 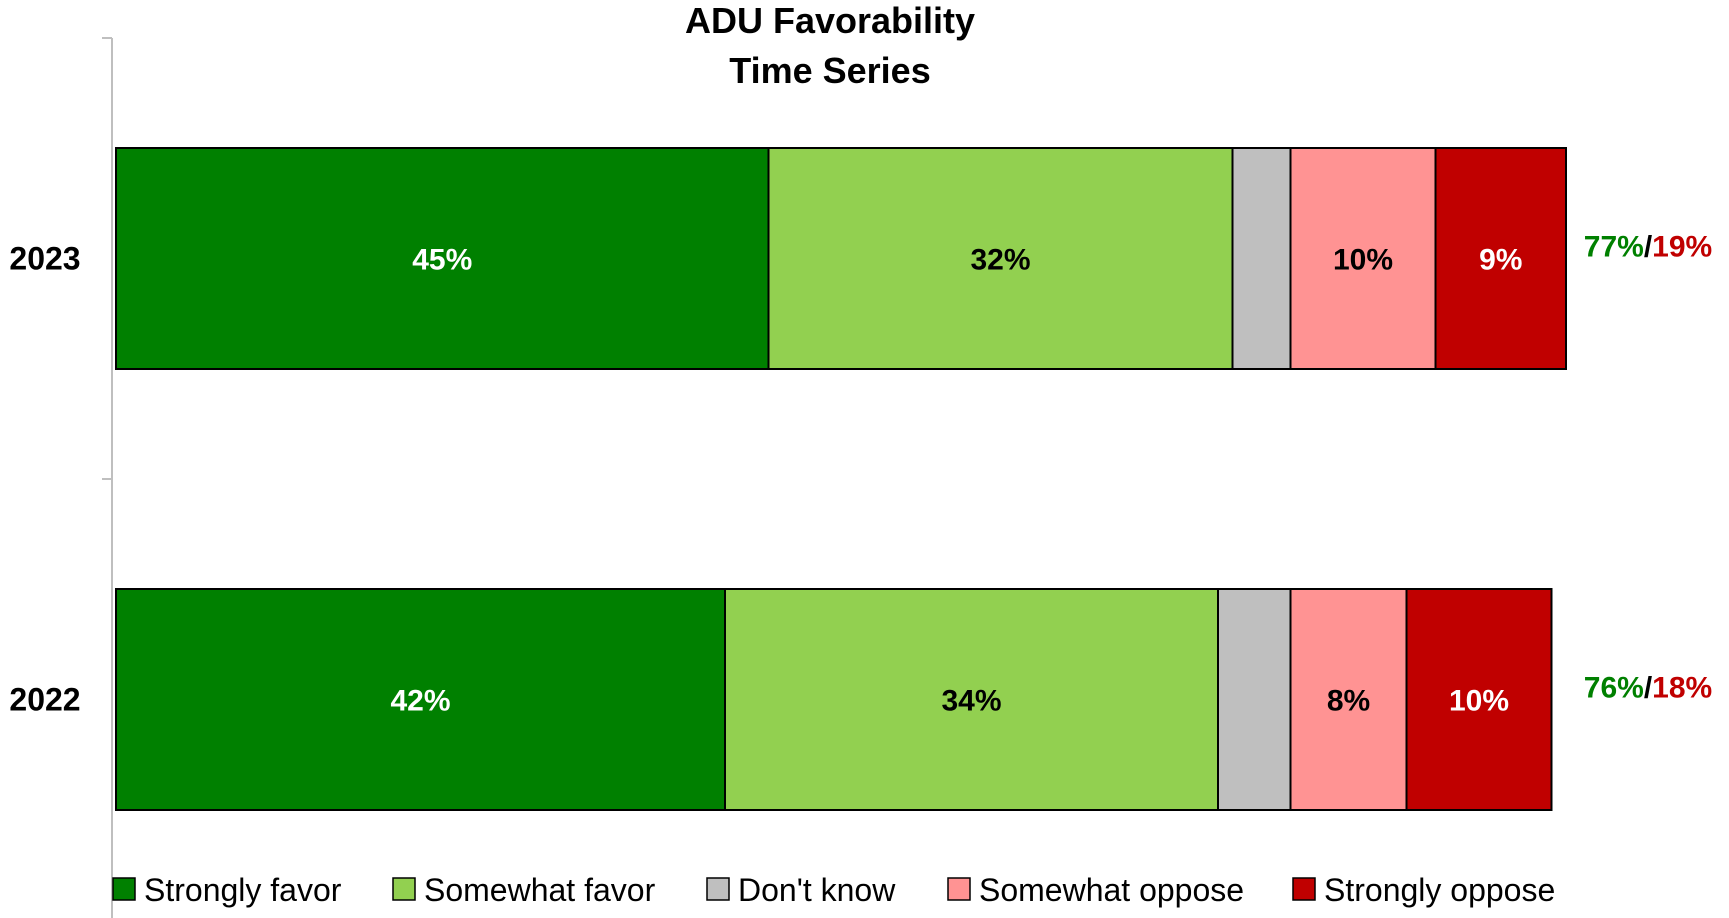 I want to click on data-label: 34%, so click(x=971, y=701).